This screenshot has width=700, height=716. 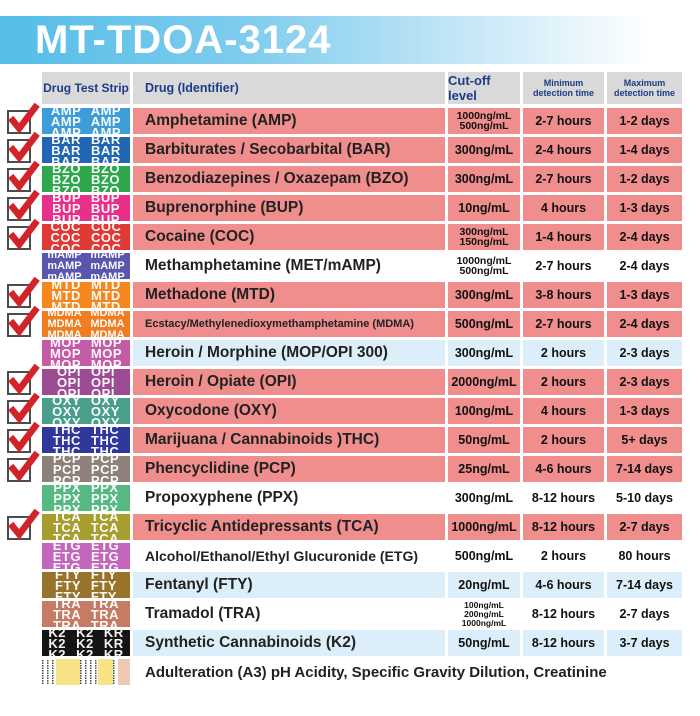 What do you see at coordinates (86, 411) in the screenshot?
I see `test-strip: OXY OXY OXY OXY OXY OXY` at bounding box center [86, 411].